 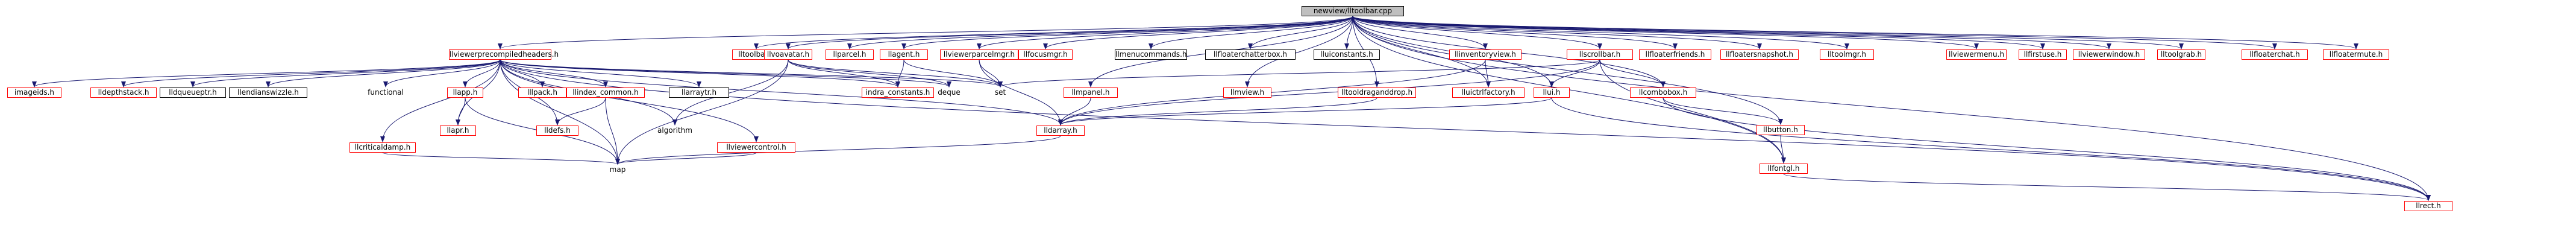 I want to click on edge-agent-to-set, so click(x=953, y=73).